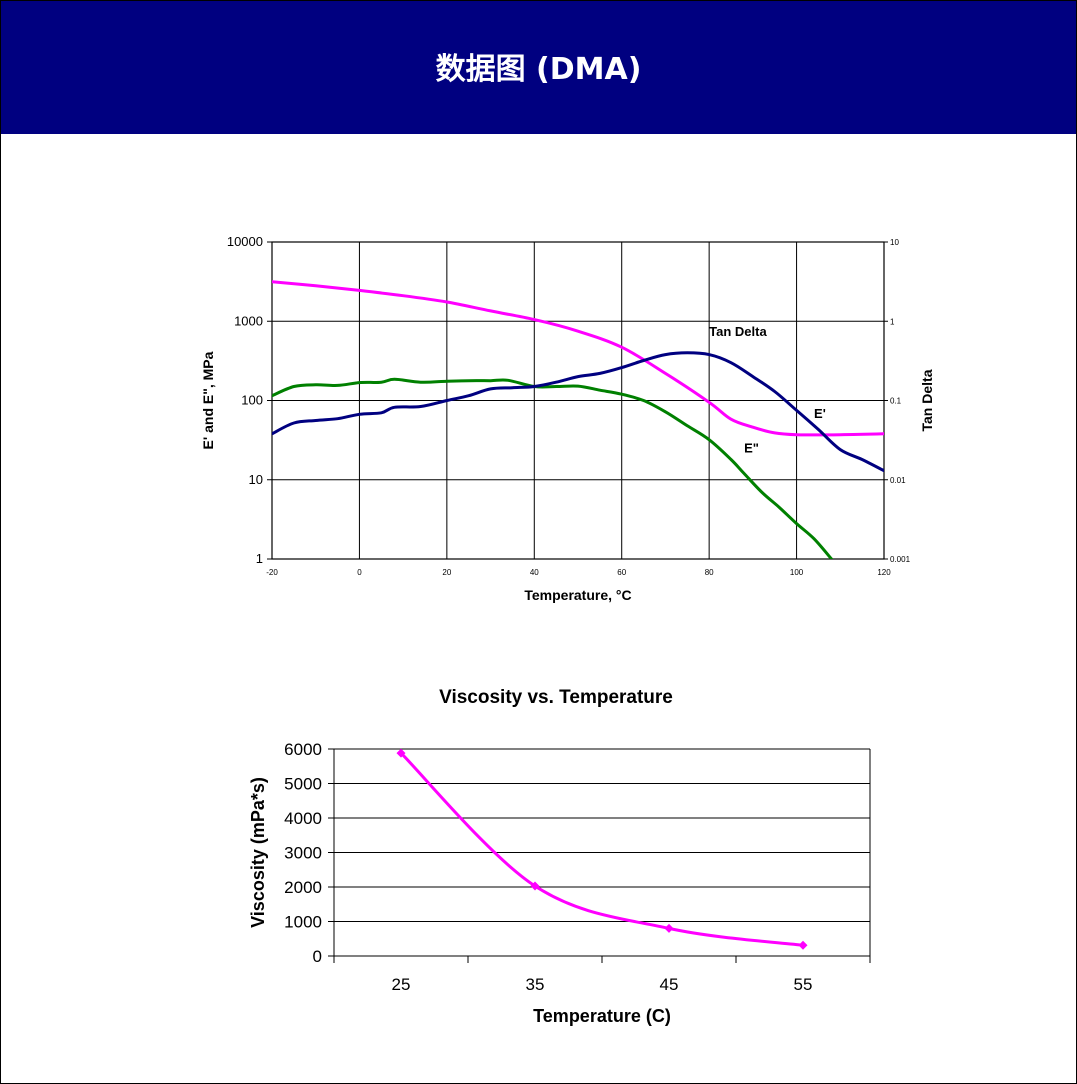  What do you see at coordinates (303, 784) in the screenshot?
I see `y-tick-label: 5000` at bounding box center [303, 784].